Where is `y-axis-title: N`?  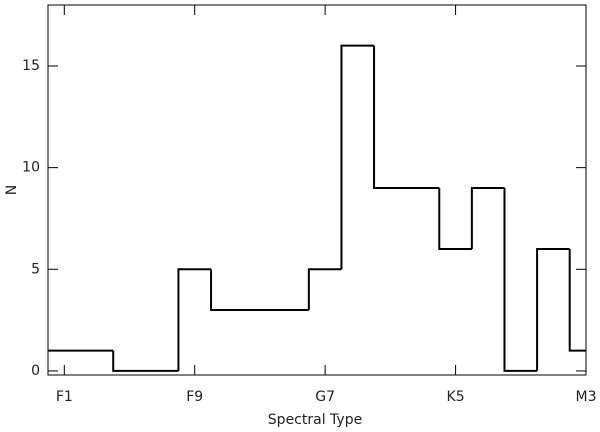 y-axis-title: N is located at coordinates (12, 190).